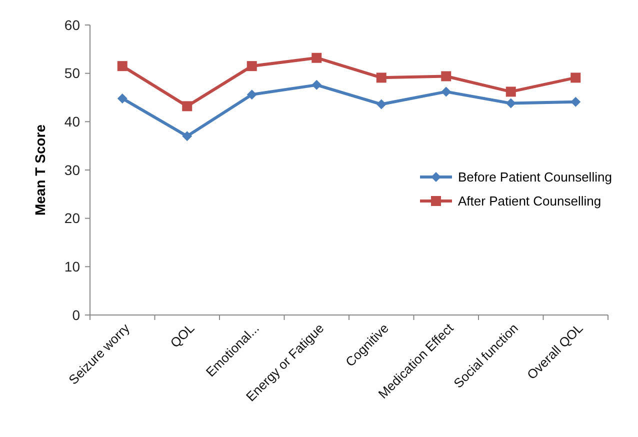 The width and height of the screenshot is (638, 437). Describe the element at coordinates (72, 170) in the screenshot. I see `y-tick-label: 30` at that location.